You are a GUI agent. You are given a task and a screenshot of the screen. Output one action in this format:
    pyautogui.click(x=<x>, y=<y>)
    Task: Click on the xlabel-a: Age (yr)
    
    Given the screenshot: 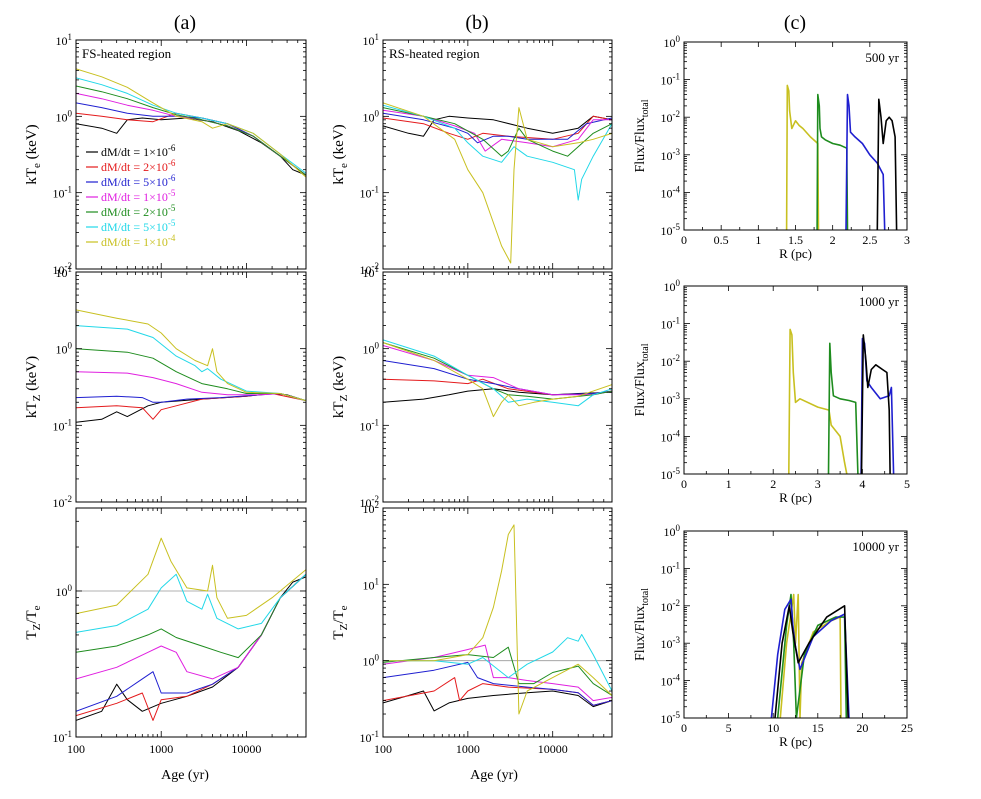 What is the action you would take?
    pyautogui.click(x=185, y=775)
    